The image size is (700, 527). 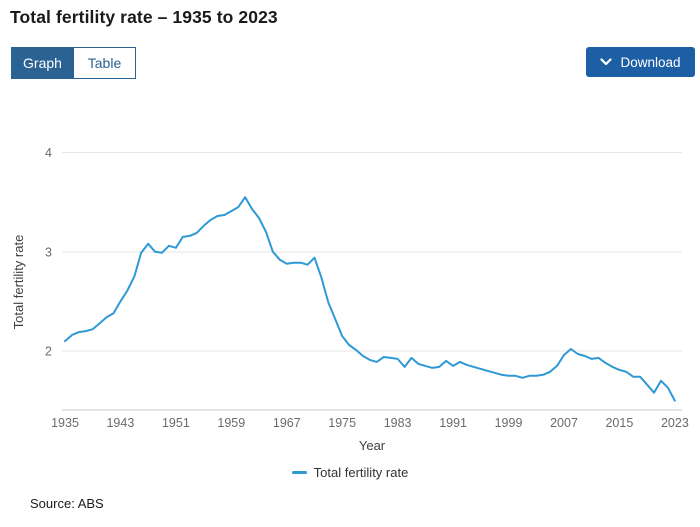 What do you see at coordinates (606, 62) in the screenshot?
I see `chevron-down-icon` at bounding box center [606, 62].